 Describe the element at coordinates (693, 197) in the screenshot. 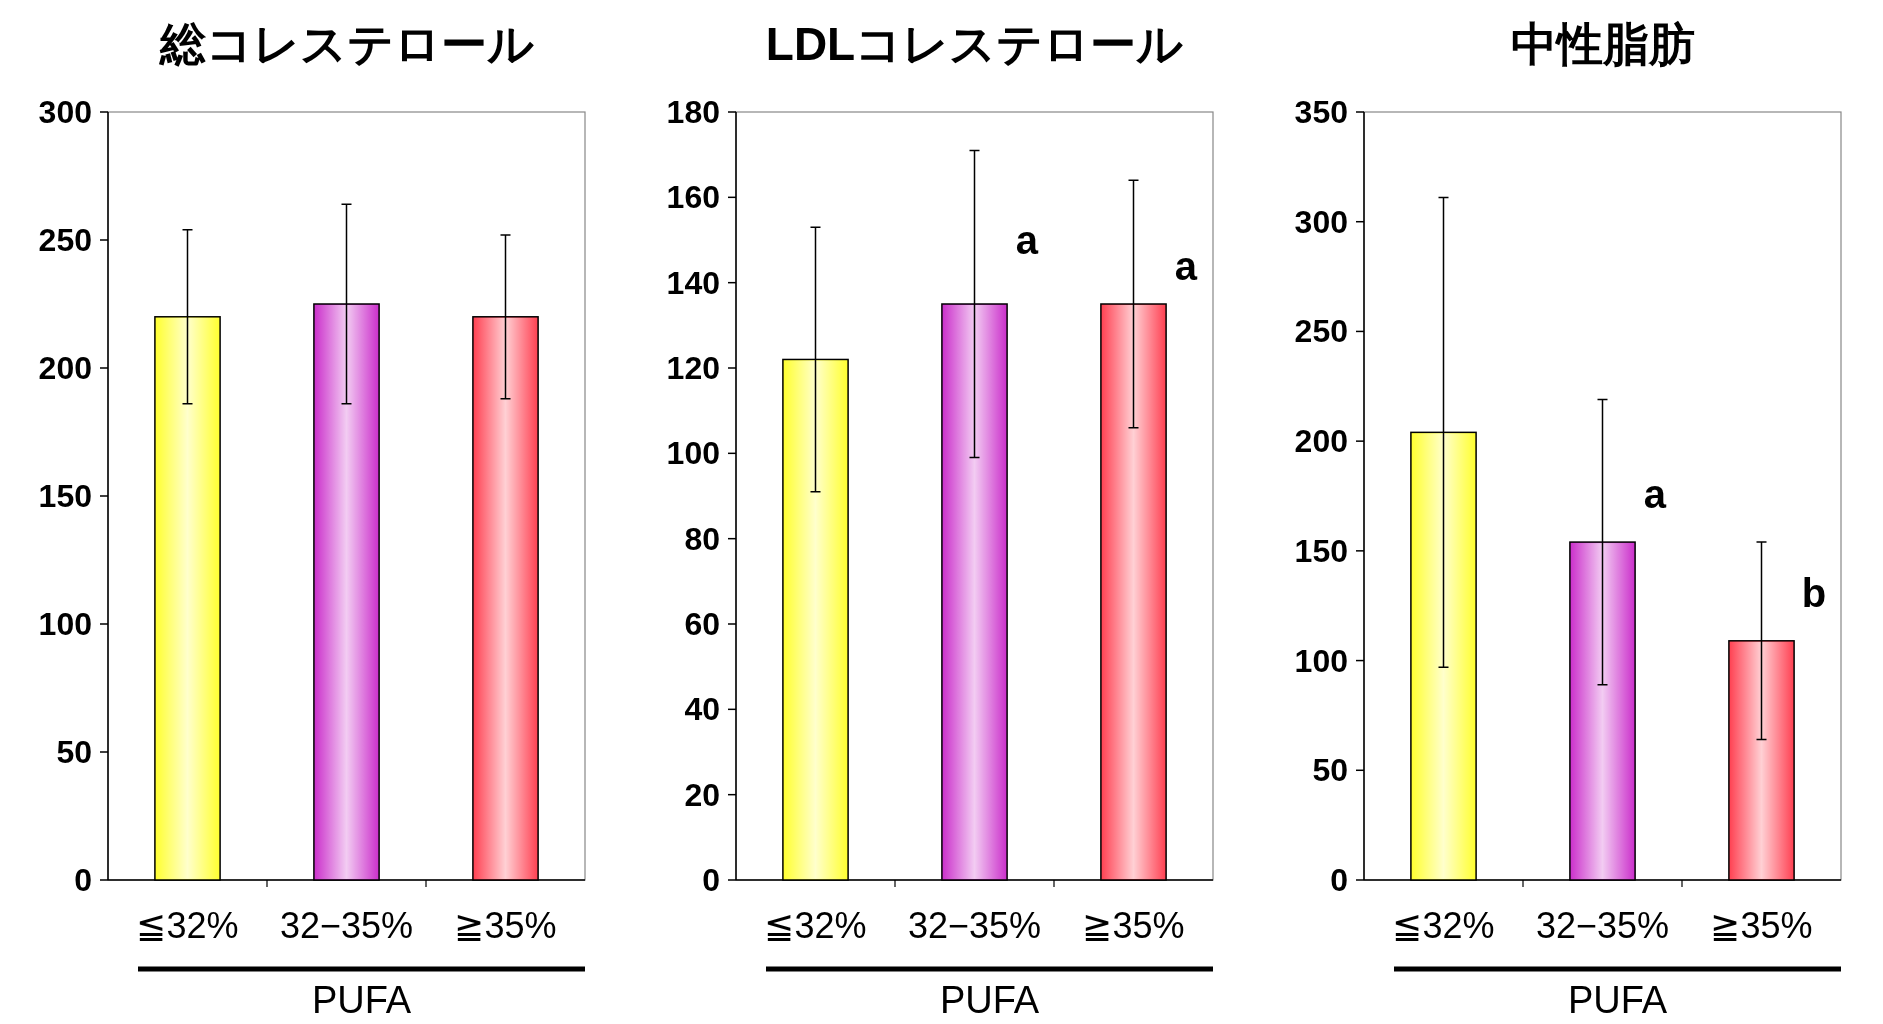

I see `y-tick-label: 160` at that location.